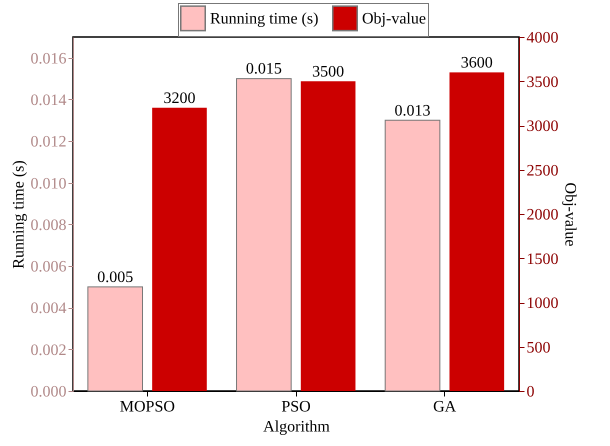  I want to click on y2-tick-label: 2000, so click(542, 215).